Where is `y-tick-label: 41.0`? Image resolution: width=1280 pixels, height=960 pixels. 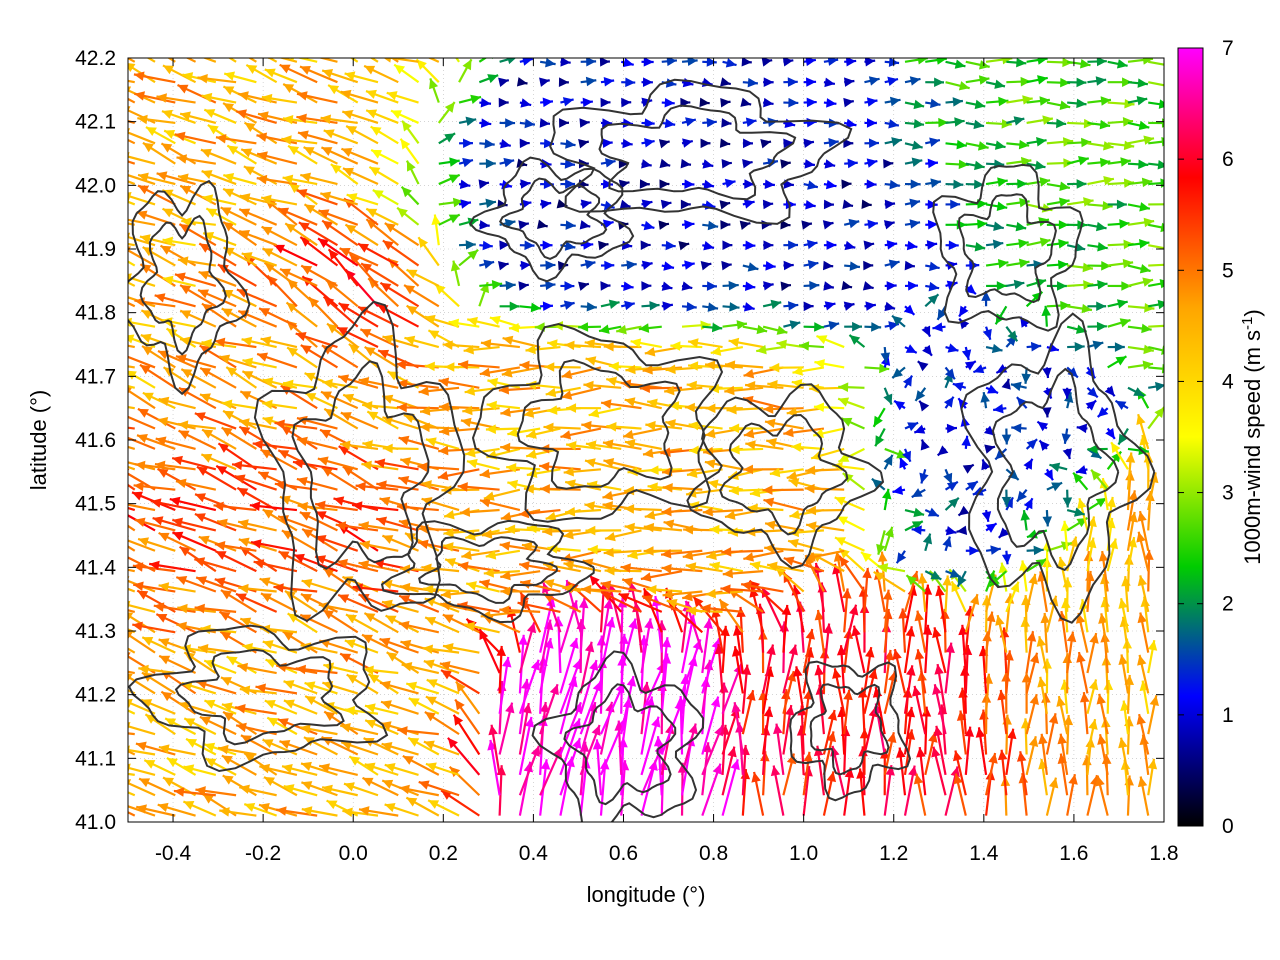
y-tick-label: 41.0 is located at coordinates (95, 822).